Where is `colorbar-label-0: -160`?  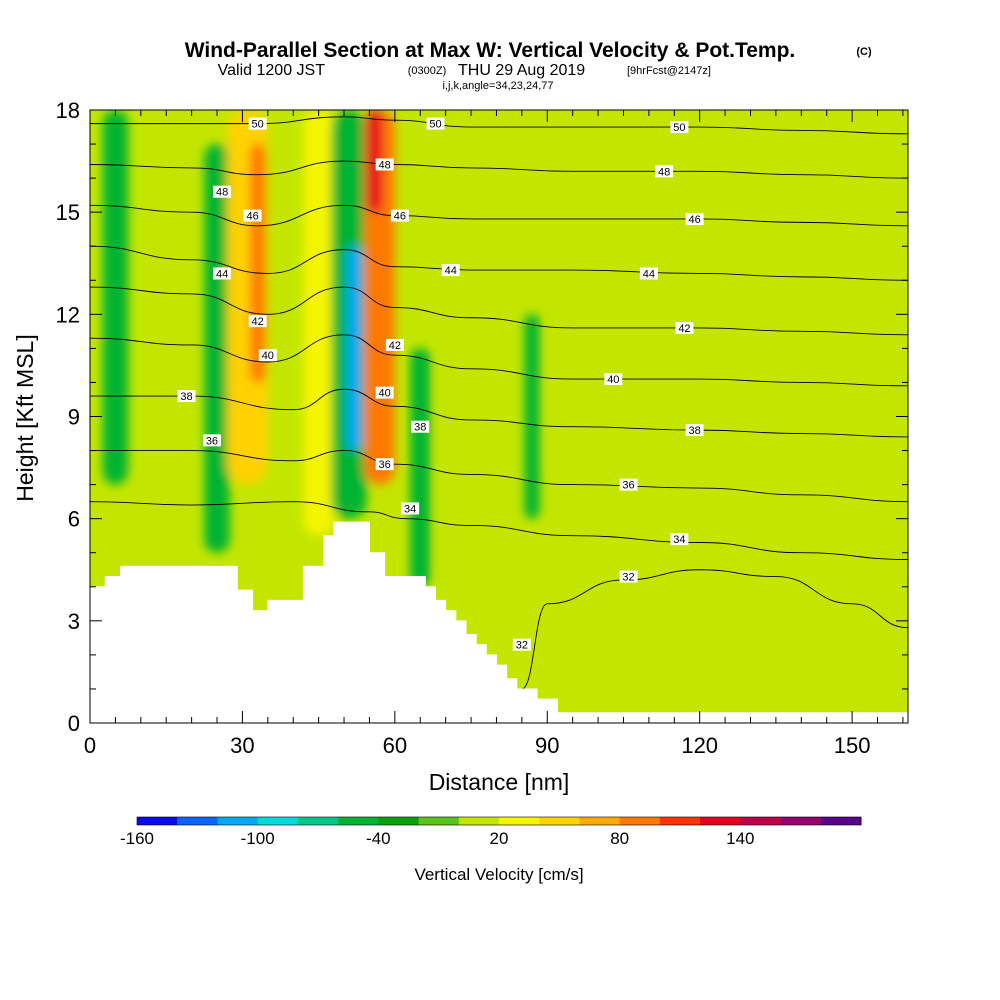 colorbar-label-0: -160 is located at coordinates (137, 838).